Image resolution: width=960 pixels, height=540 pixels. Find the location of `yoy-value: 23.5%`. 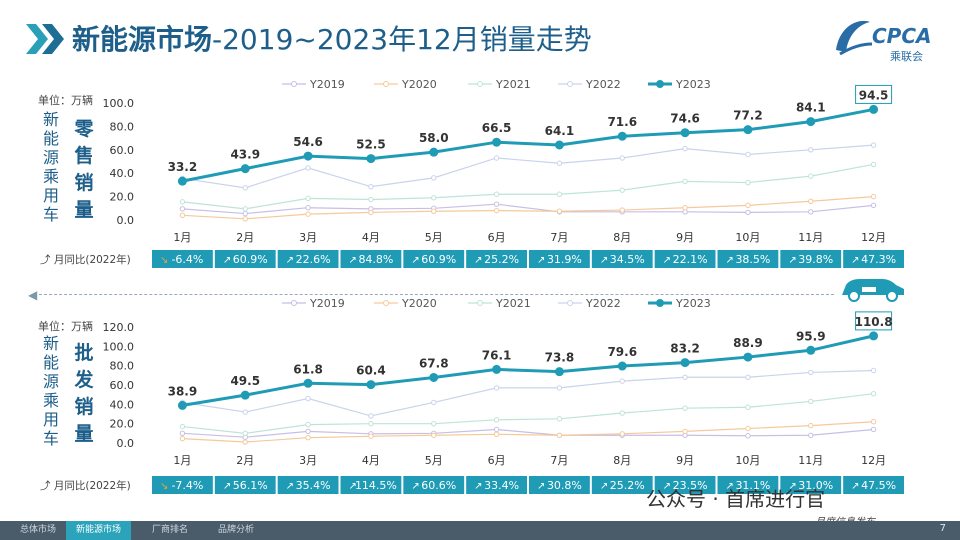

yoy-value: 23.5% is located at coordinates (690, 485).